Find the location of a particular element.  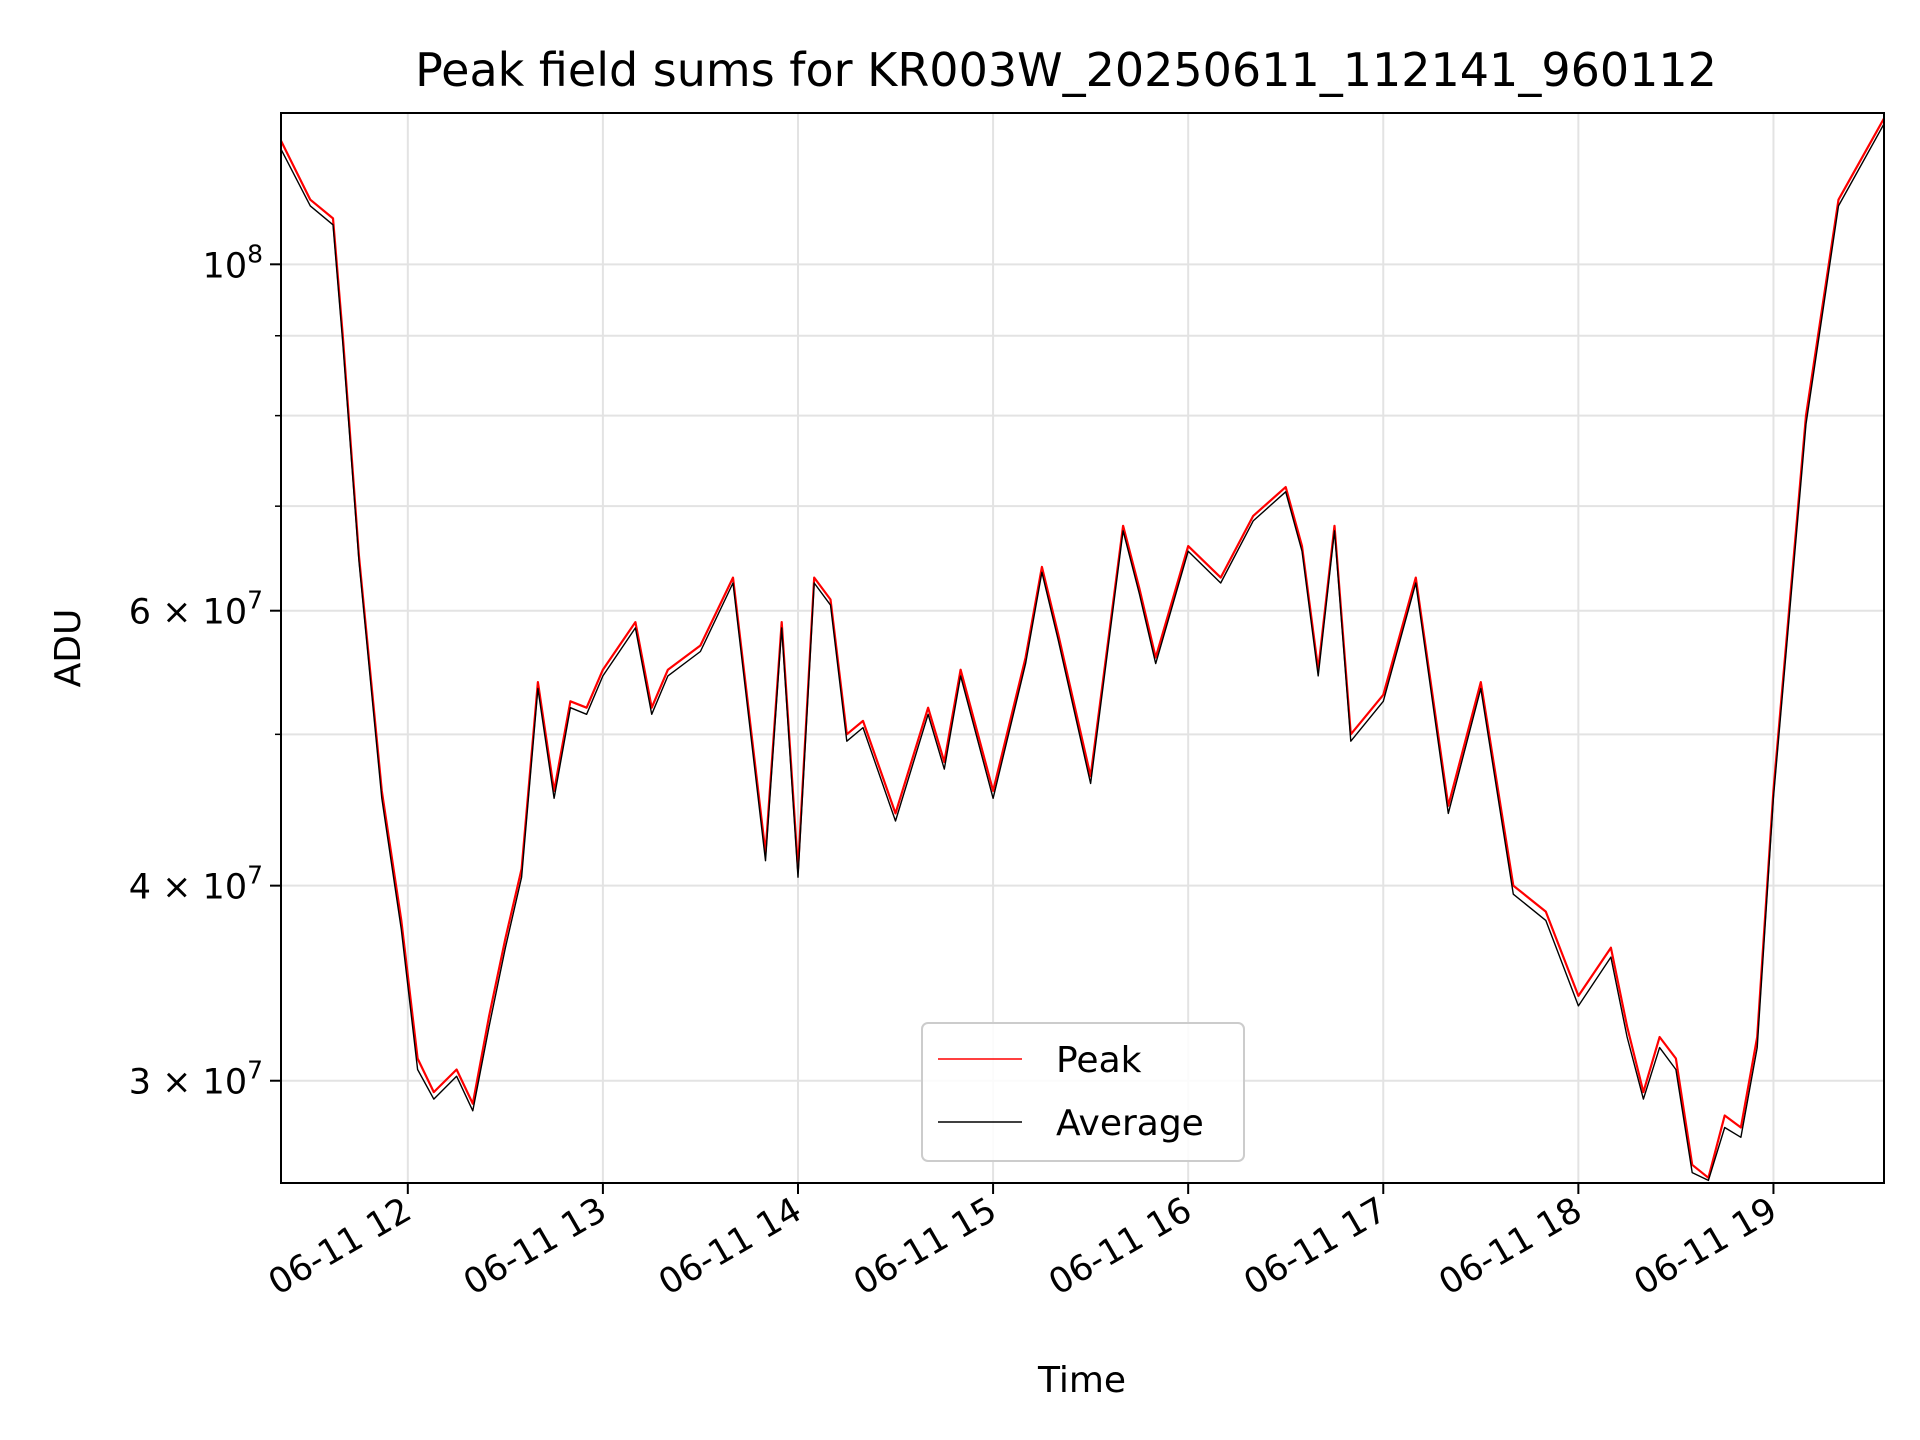

y-axis-label: ADU is located at coordinates (68, 648).